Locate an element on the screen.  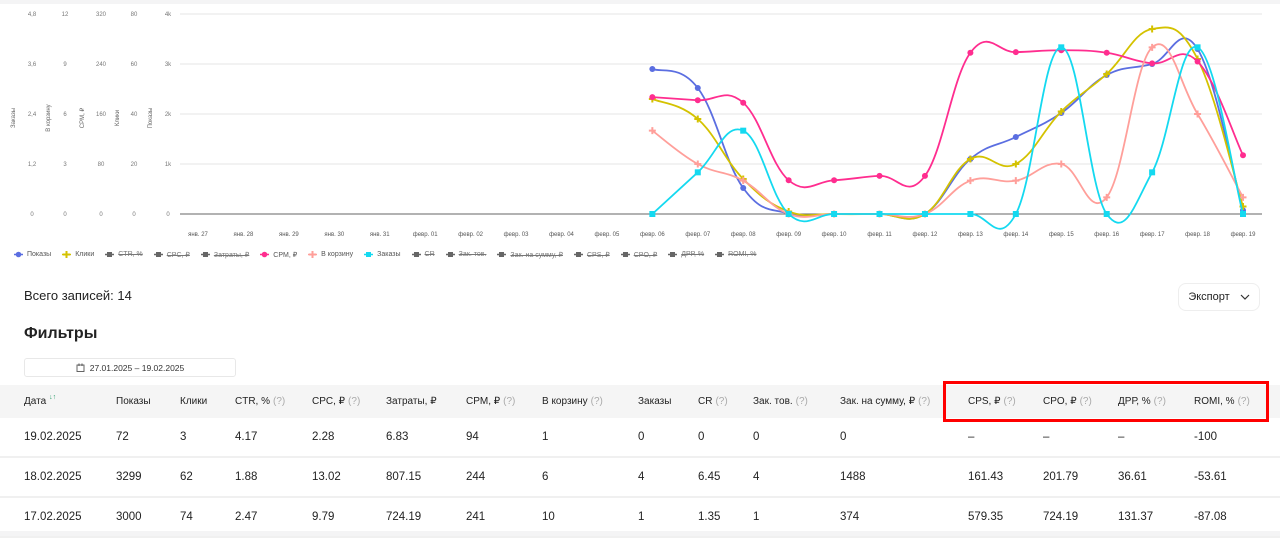
column-header: Заказы is located at coordinates (654, 401).